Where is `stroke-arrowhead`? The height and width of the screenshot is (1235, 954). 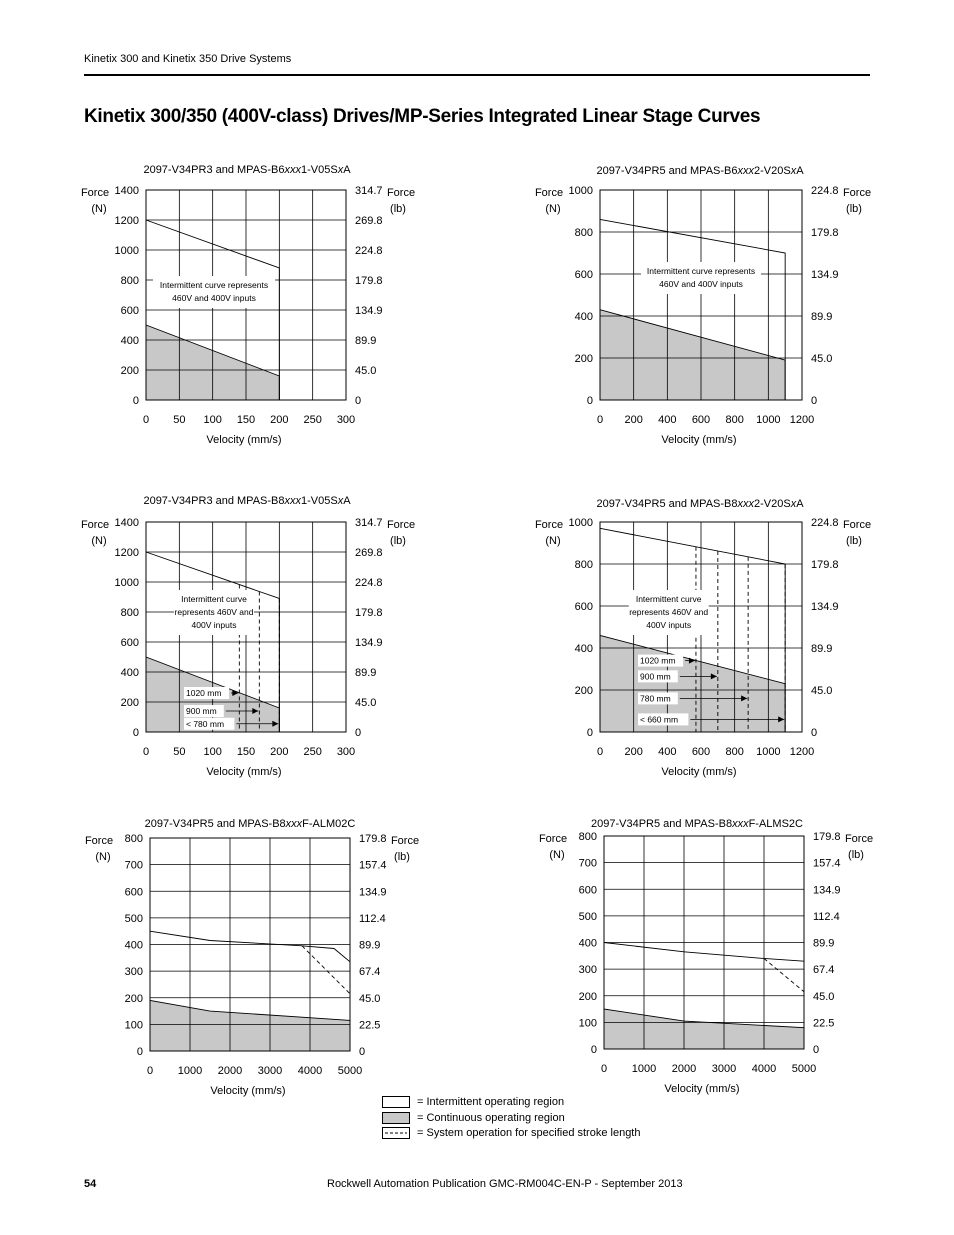 stroke-arrowhead is located at coordinates (255, 711).